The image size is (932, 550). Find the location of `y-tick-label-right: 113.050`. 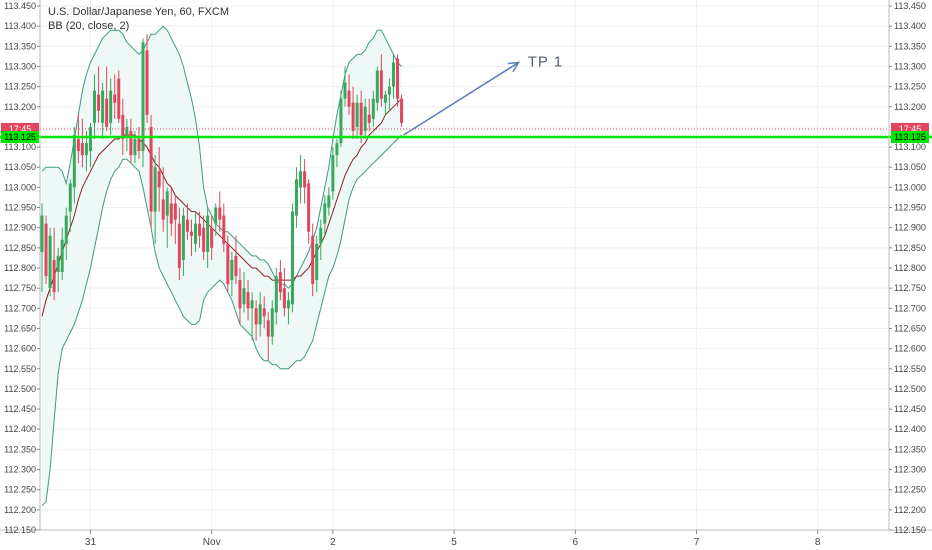

y-tick-label-right: 113.050 is located at coordinates (910, 167).